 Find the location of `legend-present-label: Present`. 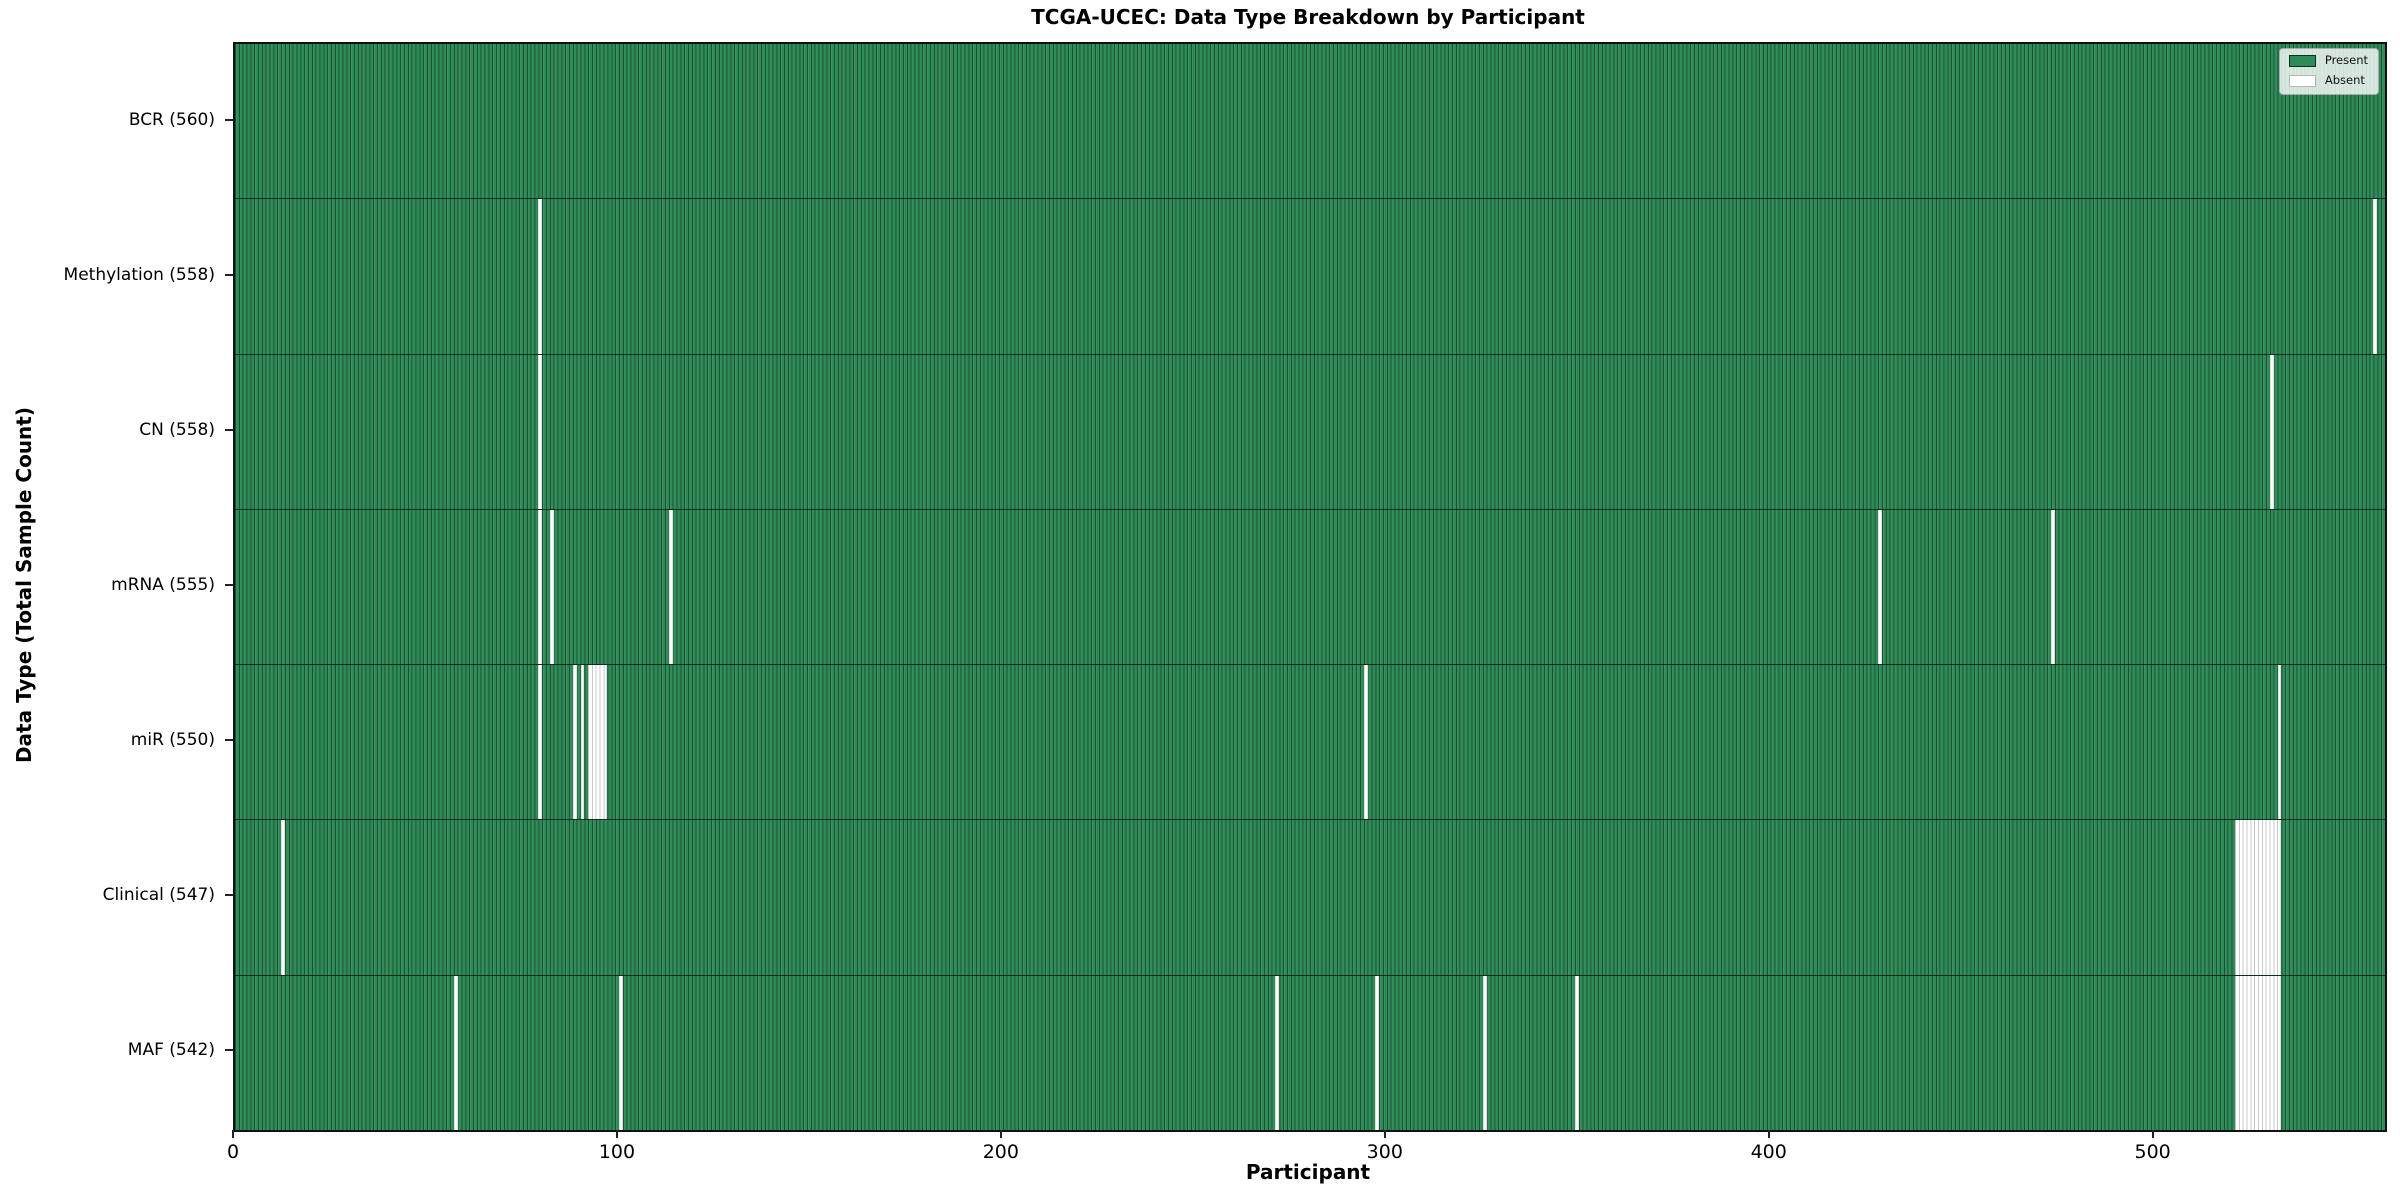

legend-present-label: Present is located at coordinates (2346, 60).